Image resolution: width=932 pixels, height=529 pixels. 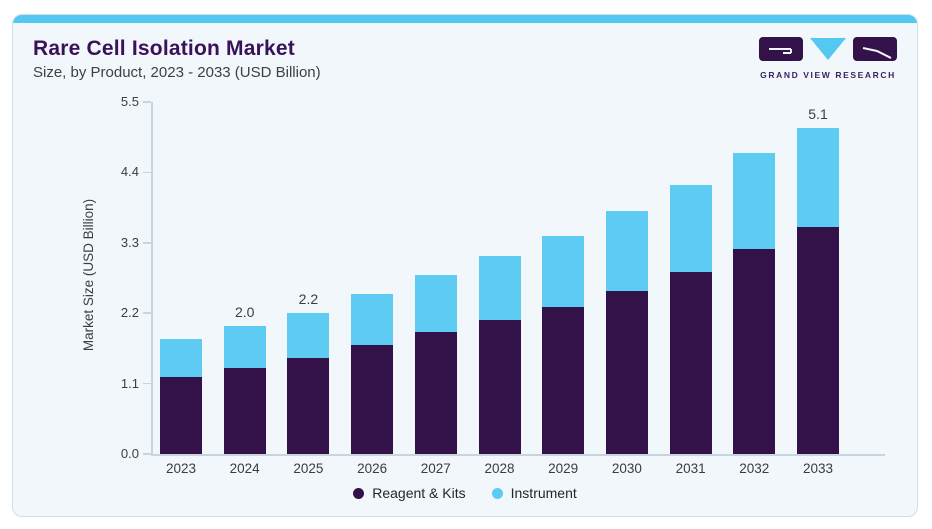 I want to click on bar-segment-2033-instrument, so click(x=818, y=177).